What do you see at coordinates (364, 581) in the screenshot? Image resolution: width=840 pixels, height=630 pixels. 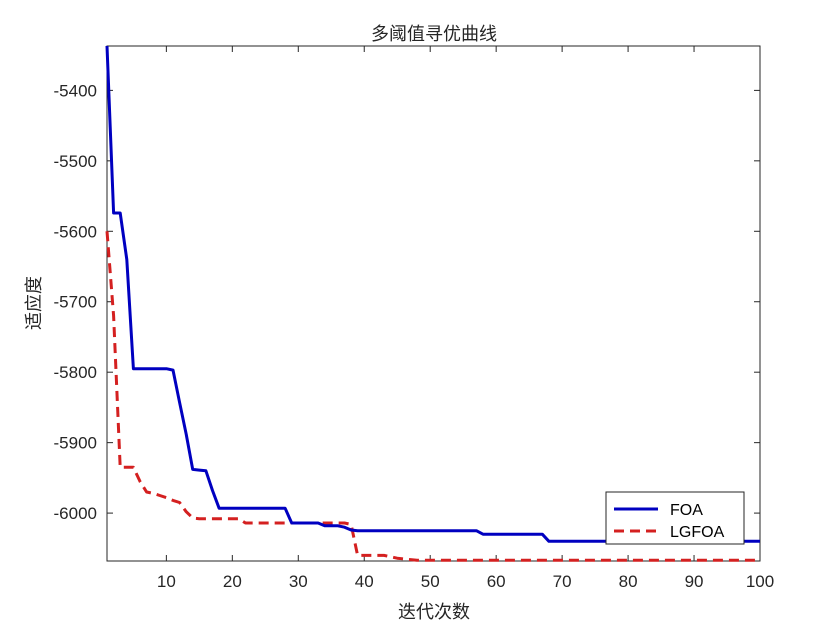 I see `x-tick-label: 40` at bounding box center [364, 581].